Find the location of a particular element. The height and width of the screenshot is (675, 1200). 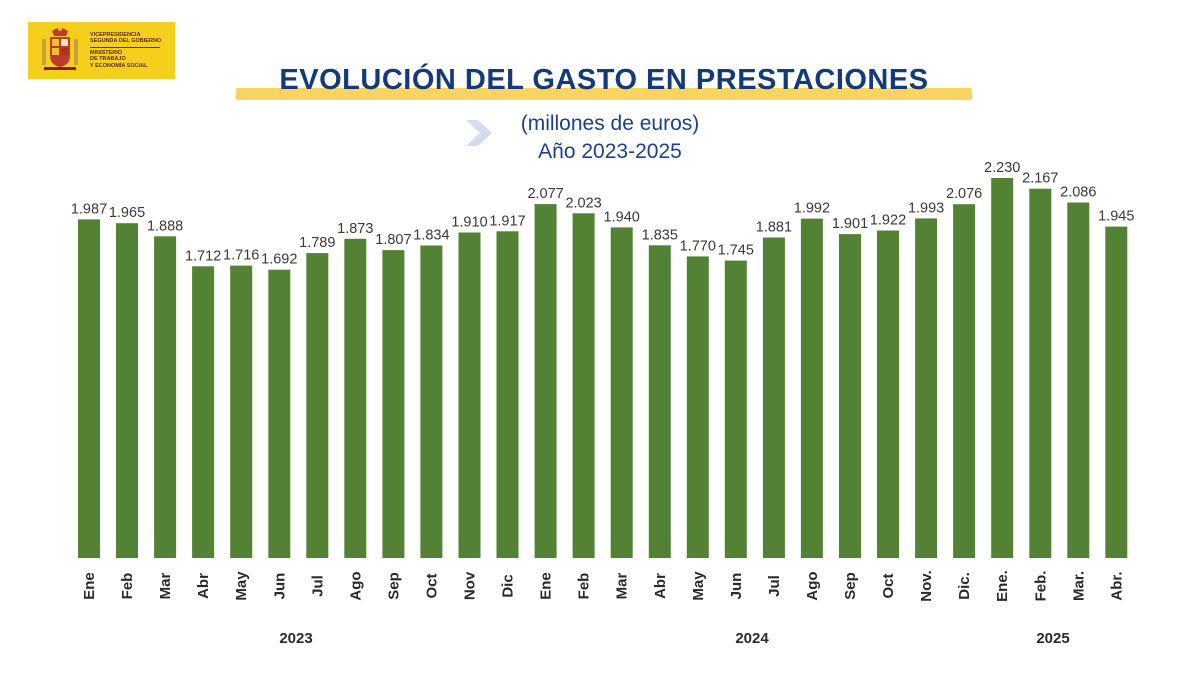

year-group-label: 2025 is located at coordinates (1052, 638).